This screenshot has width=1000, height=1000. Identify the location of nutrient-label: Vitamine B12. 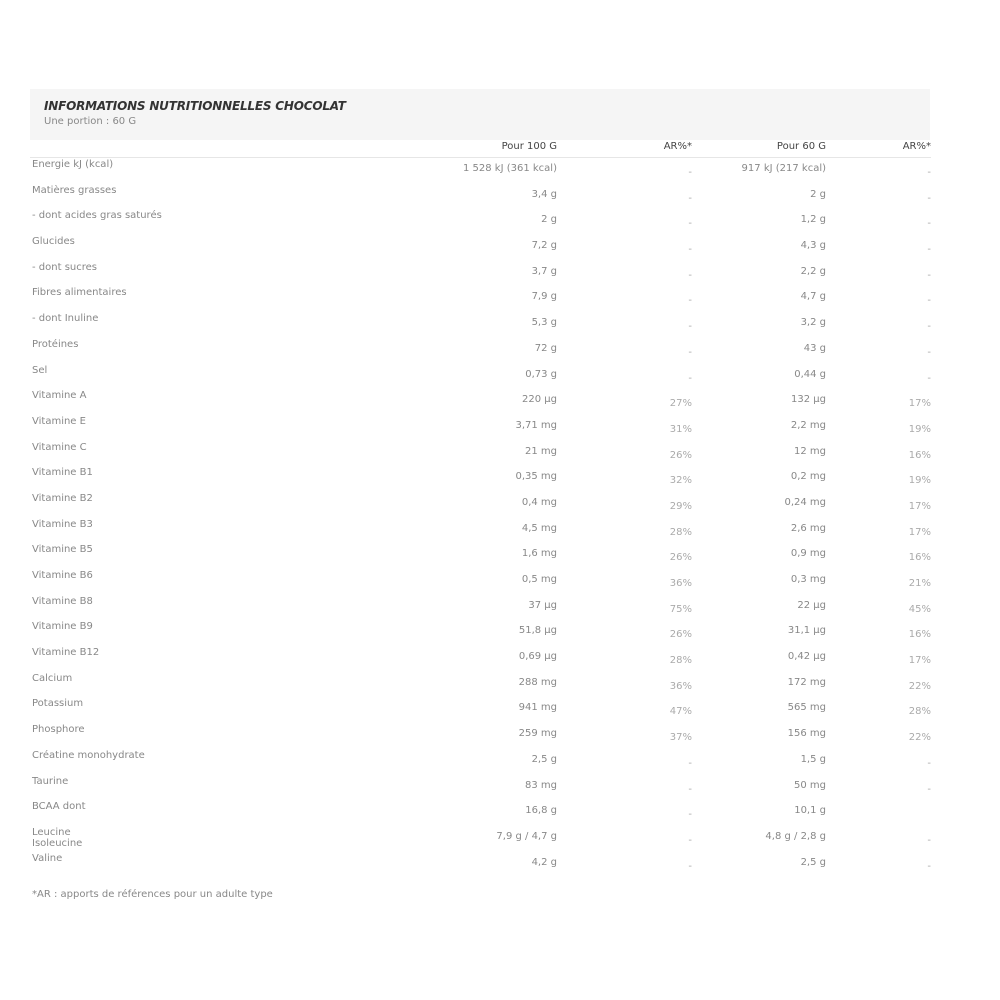
(66, 653).